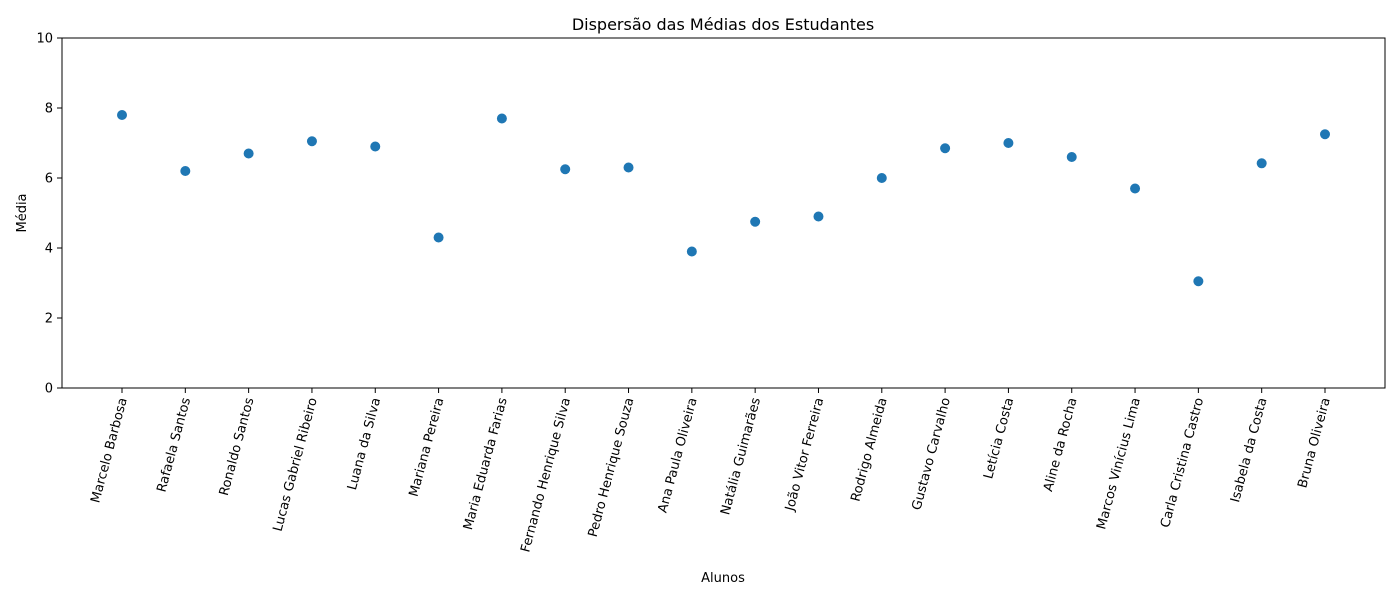 The width and height of the screenshot is (1400, 600). I want to click on x-tick-label: Lucas Gabriel Ribeiro, so click(296, 464).